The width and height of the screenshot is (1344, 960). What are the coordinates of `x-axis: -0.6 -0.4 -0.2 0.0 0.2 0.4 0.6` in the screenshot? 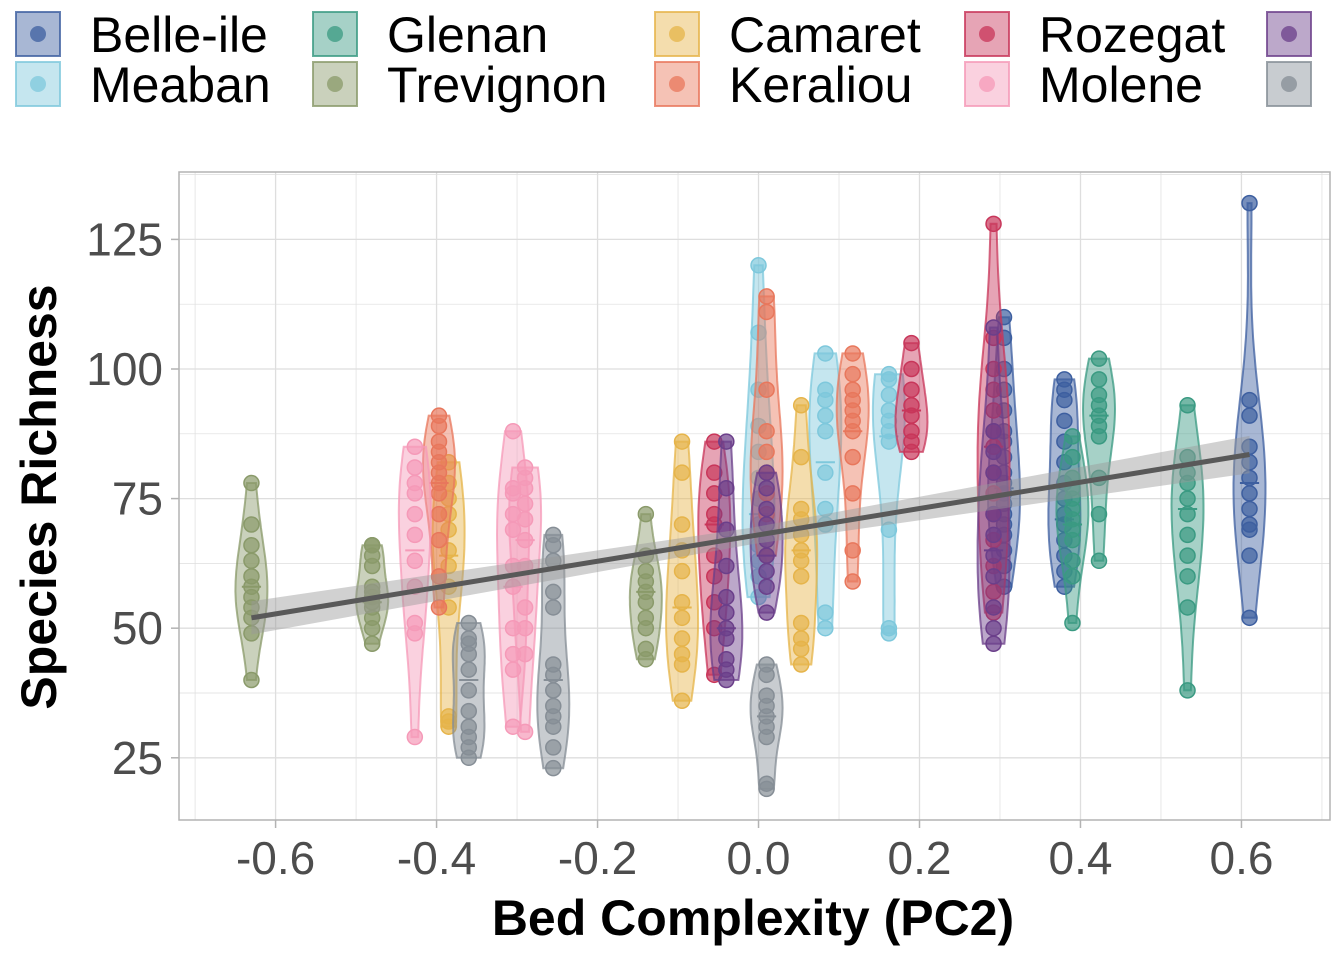 It's located at (754, 852).